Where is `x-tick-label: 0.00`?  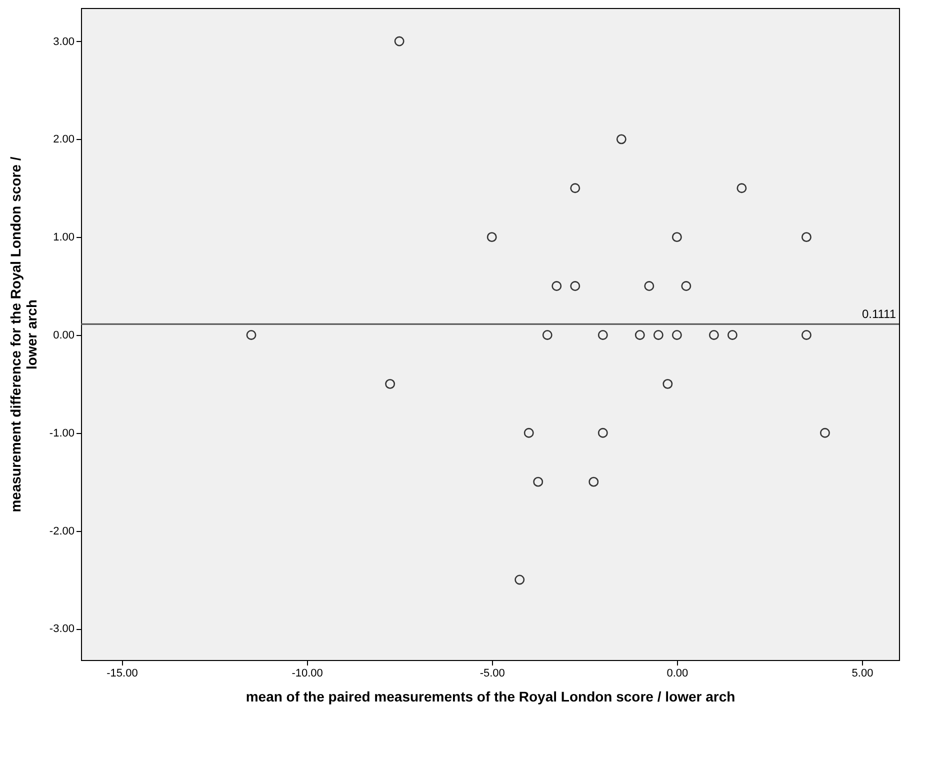 x-tick-label: 0.00 is located at coordinates (677, 674).